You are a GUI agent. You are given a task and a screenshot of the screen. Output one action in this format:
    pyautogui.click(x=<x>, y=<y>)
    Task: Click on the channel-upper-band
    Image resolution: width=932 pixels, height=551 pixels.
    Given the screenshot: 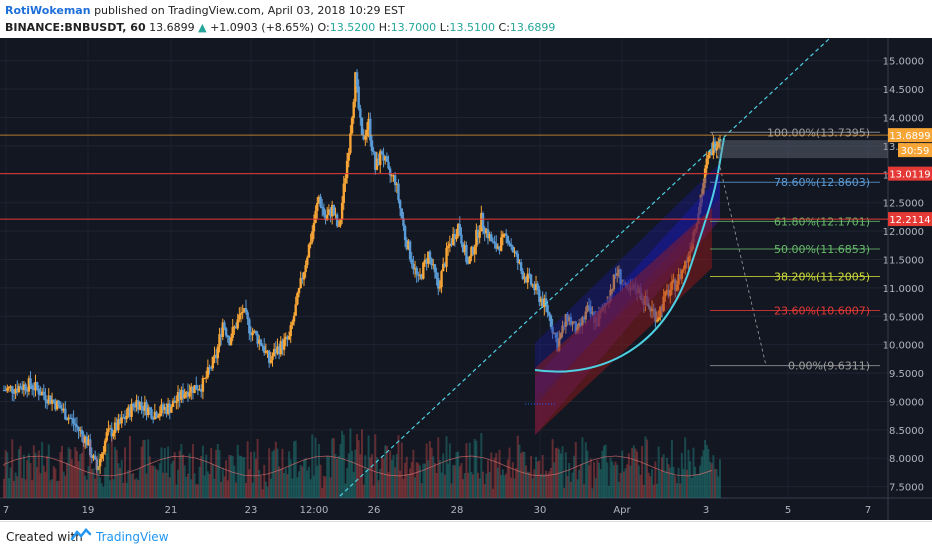 What is the action you would take?
    pyautogui.click(x=627, y=291)
    